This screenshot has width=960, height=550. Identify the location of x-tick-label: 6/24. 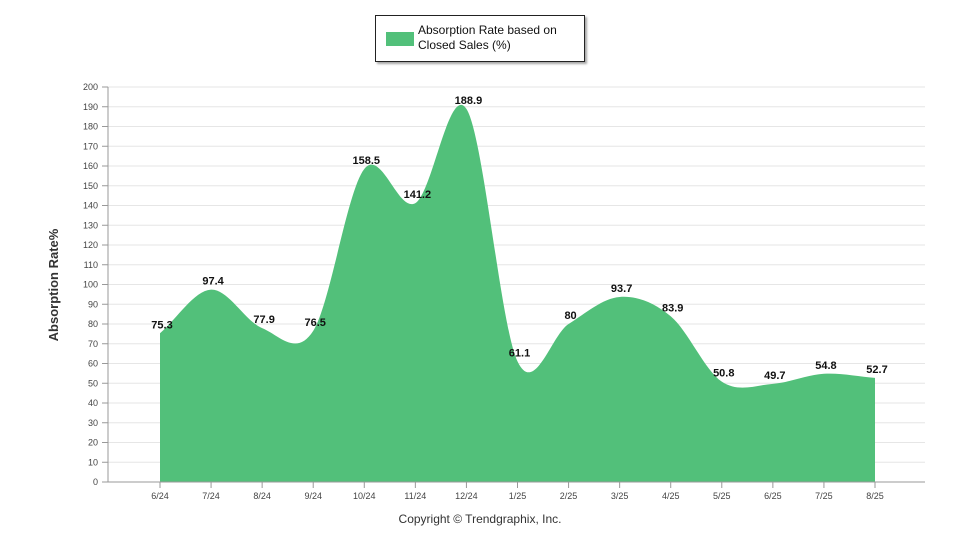
(160, 496).